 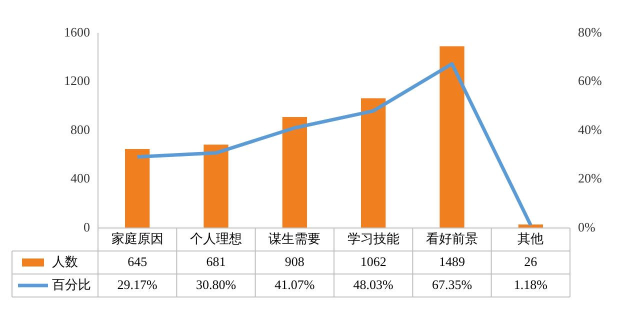 I want to click on y-tick-label: 1200, so click(x=77, y=80).